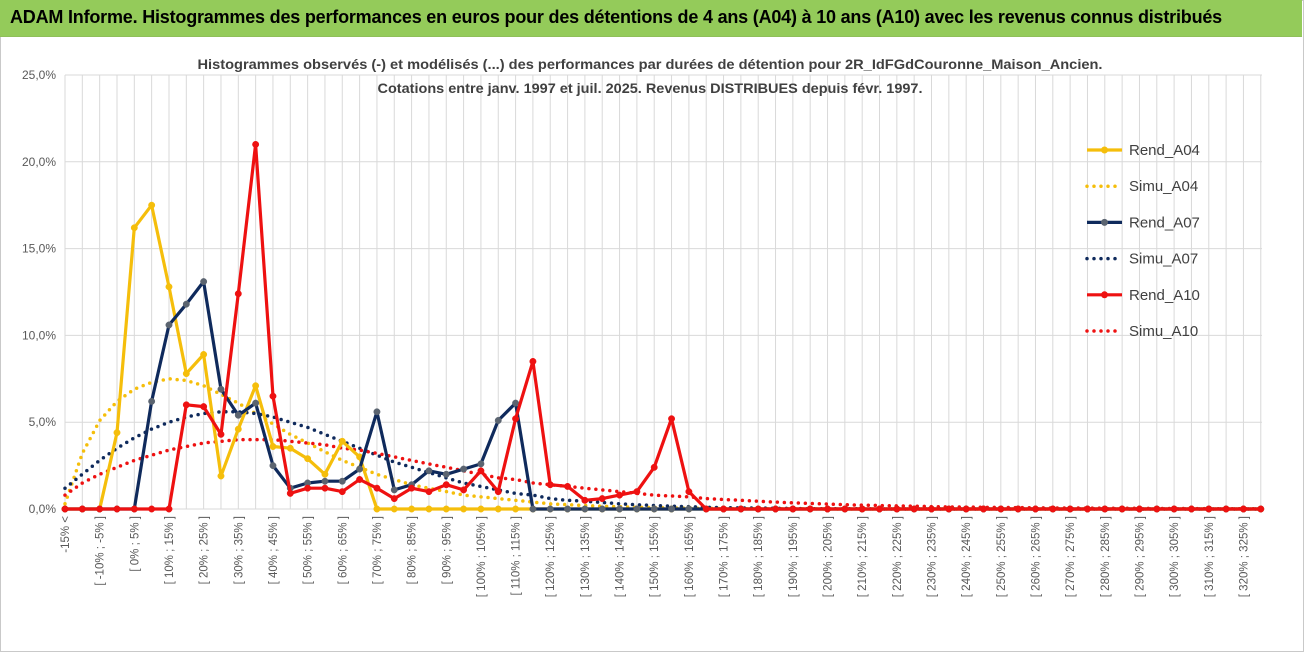 This screenshot has width=1304, height=652. I want to click on x-tick-label: [ 130% ; 135% ], so click(586, 556).